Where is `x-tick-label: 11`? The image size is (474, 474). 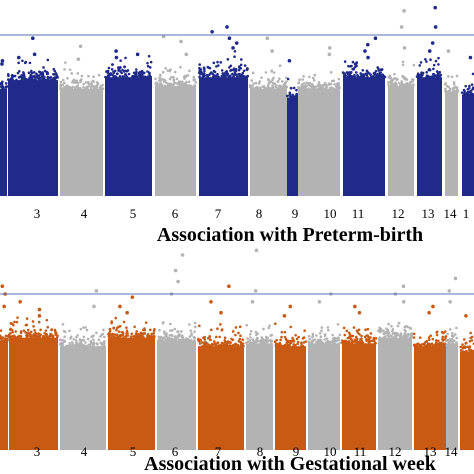 x-tick-label: 11 is located at coordinates (358, 213).